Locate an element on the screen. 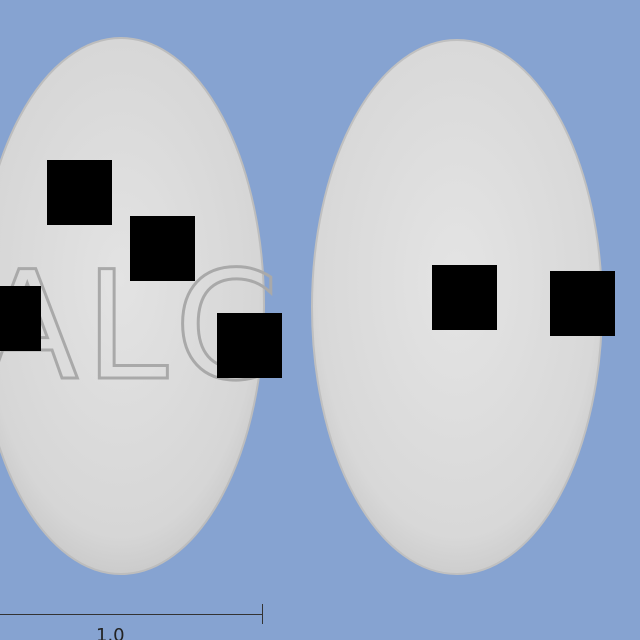 The height and width of the screenshot is (640, 640). scale-bar is located at coordinates (132, 614).